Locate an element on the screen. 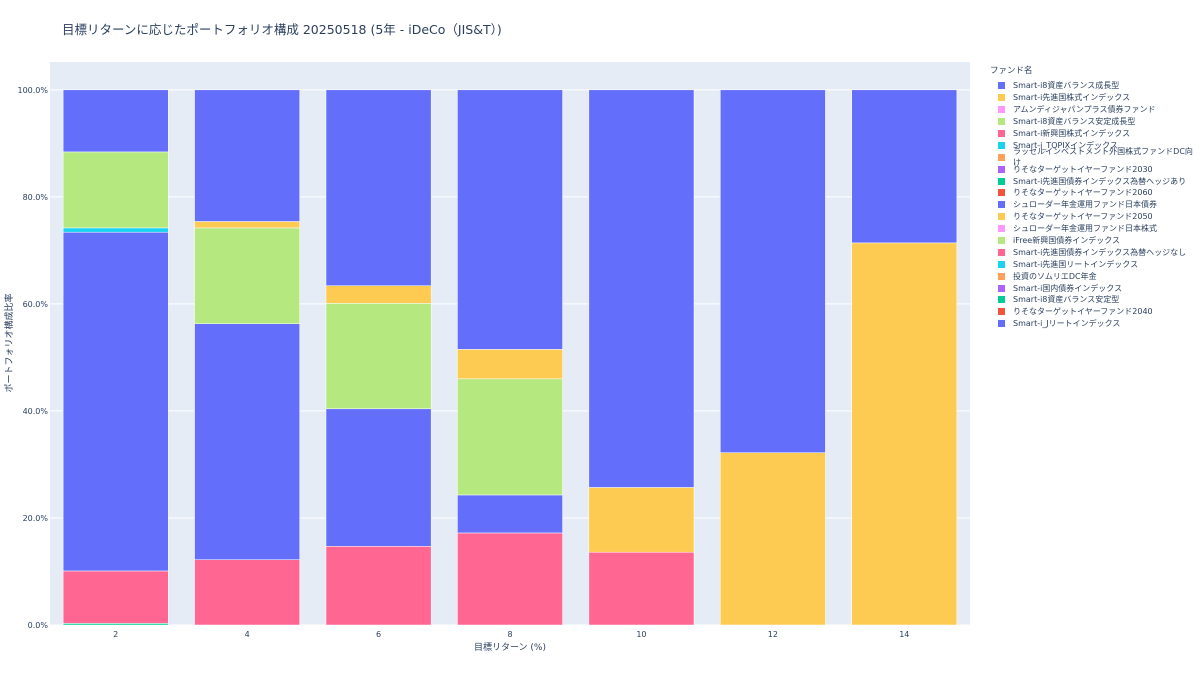 This screenshot has height=679, width=1200. legend-item: りそなターゲットイヤーファンド2050 is located at coordinates (1099, 217).